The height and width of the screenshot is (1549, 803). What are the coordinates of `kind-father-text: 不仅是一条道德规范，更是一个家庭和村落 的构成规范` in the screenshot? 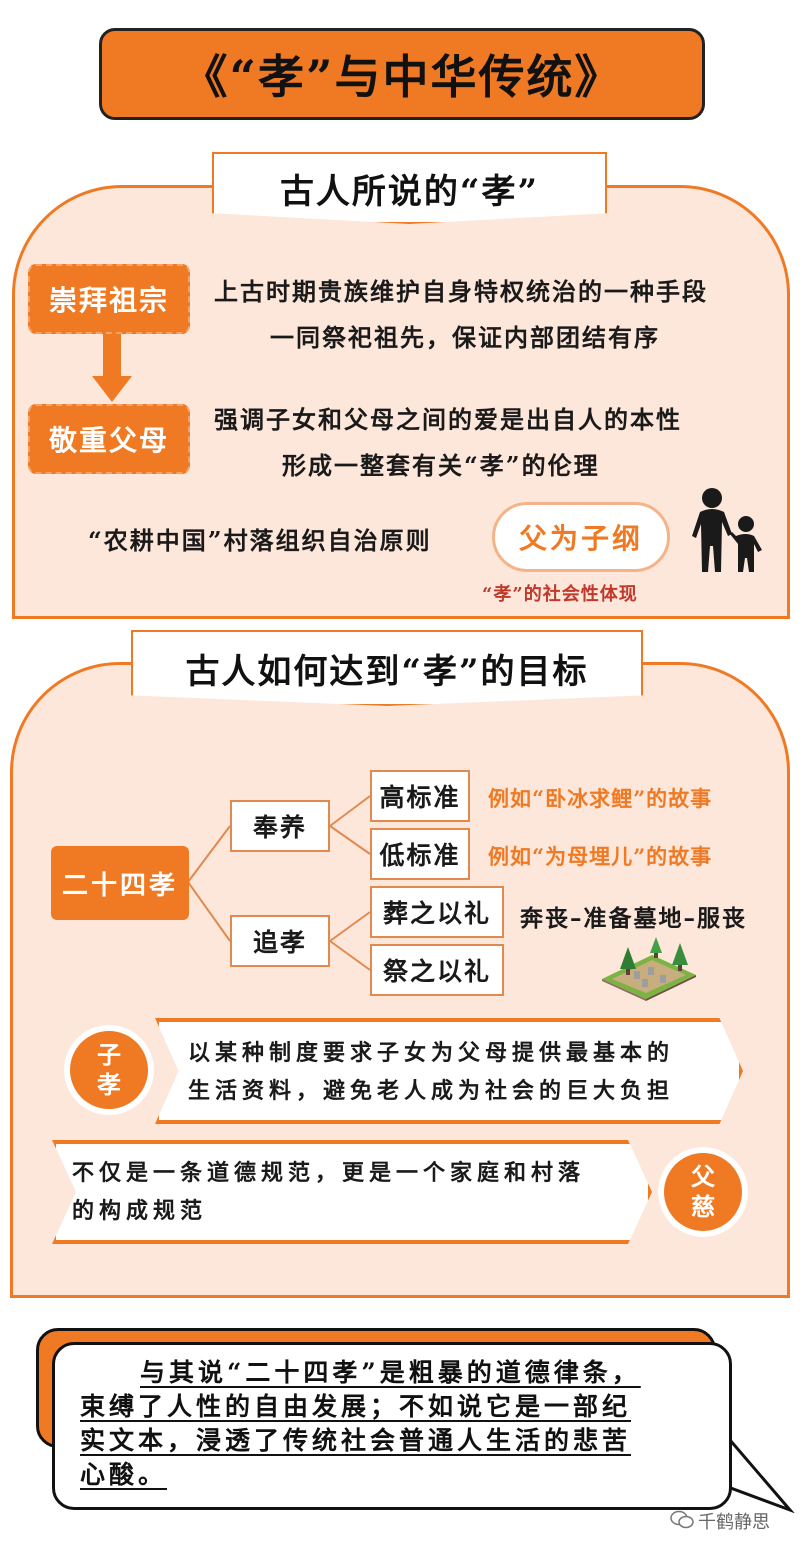 It's located at (328, 1192).